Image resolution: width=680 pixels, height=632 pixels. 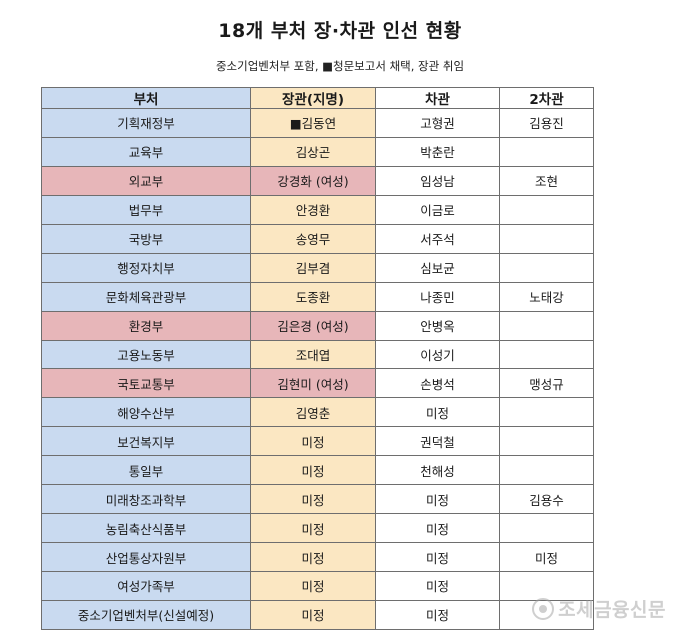 I want to click on cell-second-vice-minister: 조현, so click(x=546, y=180).